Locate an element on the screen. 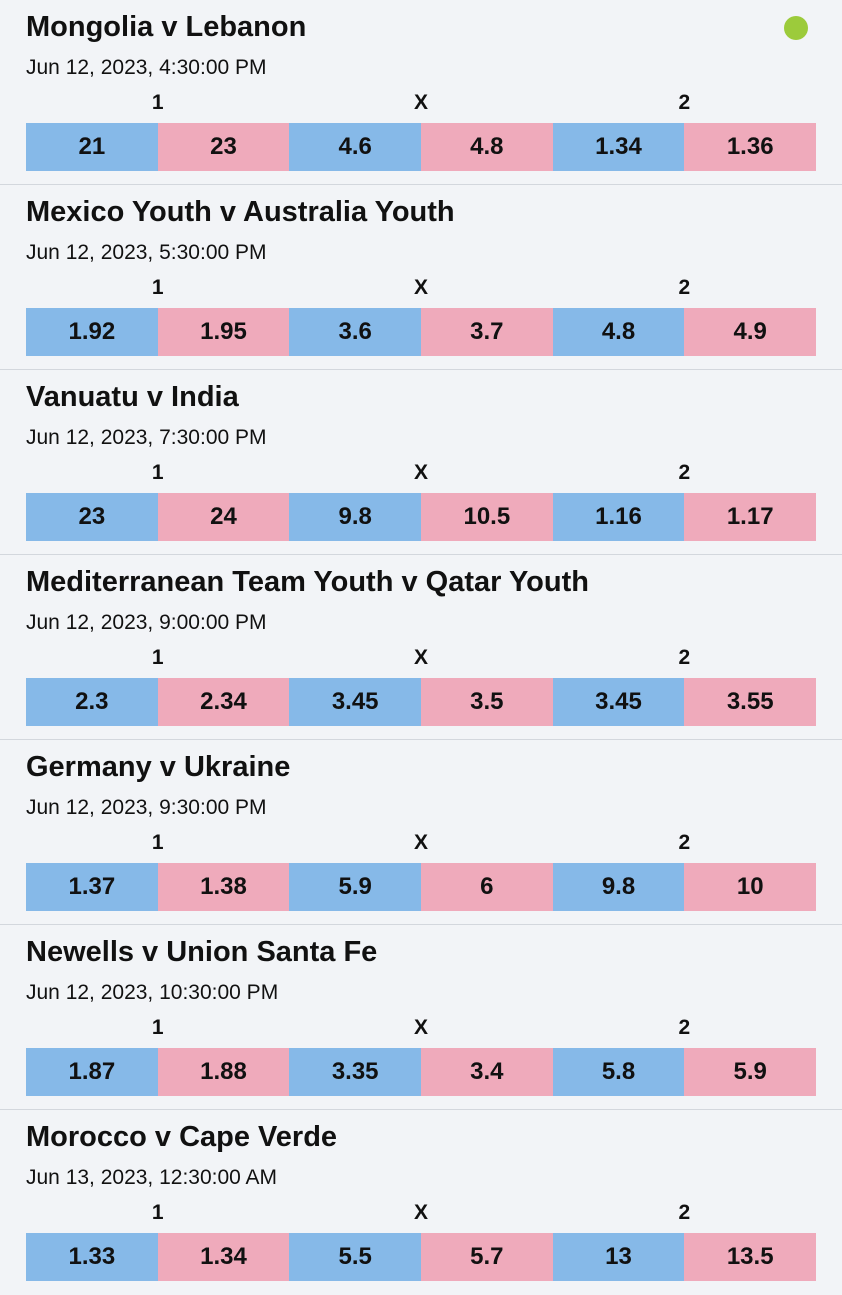 The width and height of the screenshot is (842, 1295). draw-lay-odds-button: 5.7 is located at coordinates (487, 1257).